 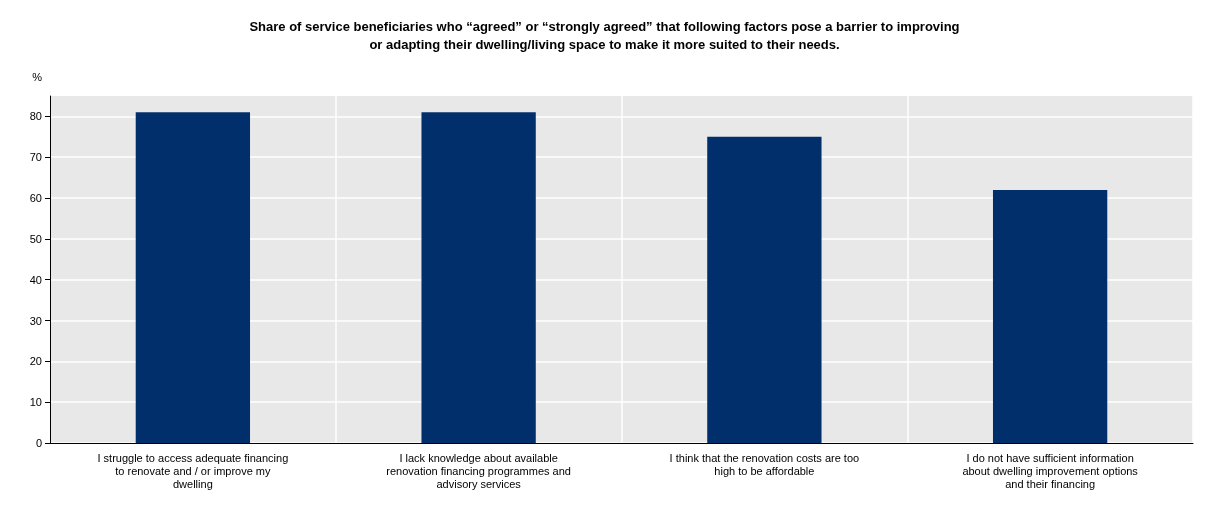 What do you see at coordinates (37, 76) in the screenshot?
I see `y-axis-title: %` at bounding box center [37, 76].